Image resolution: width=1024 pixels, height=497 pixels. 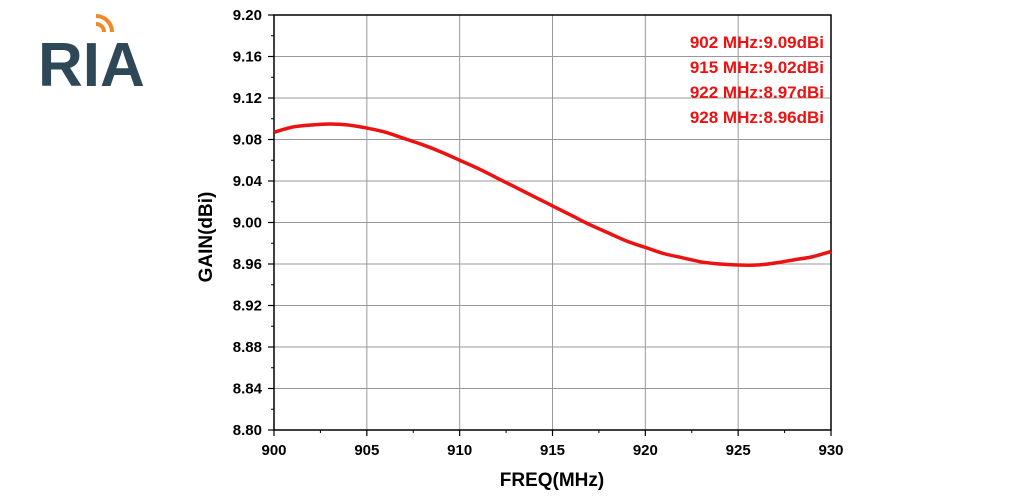 I want to click on gain-annotation: 928 MHz:8.96dBi, so click(x=757, y=117).